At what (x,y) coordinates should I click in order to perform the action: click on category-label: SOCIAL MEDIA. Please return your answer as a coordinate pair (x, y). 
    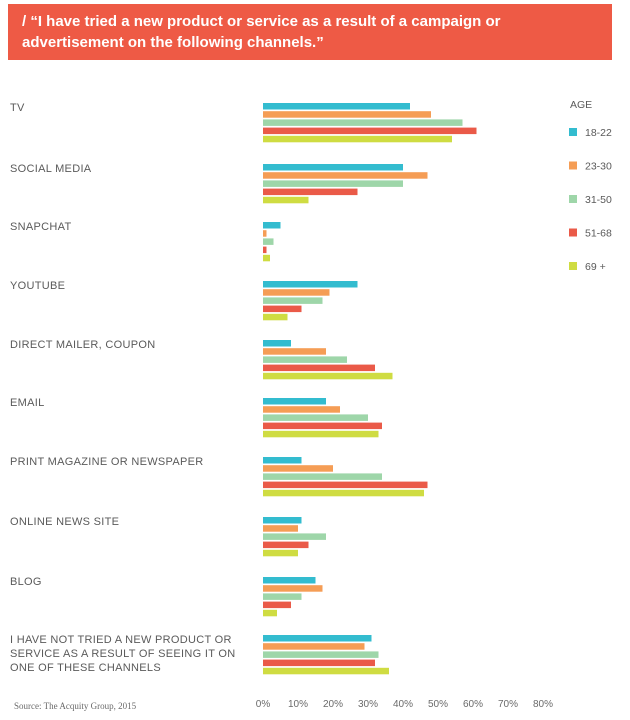
    Looking at the image, I should click on (51, 169).